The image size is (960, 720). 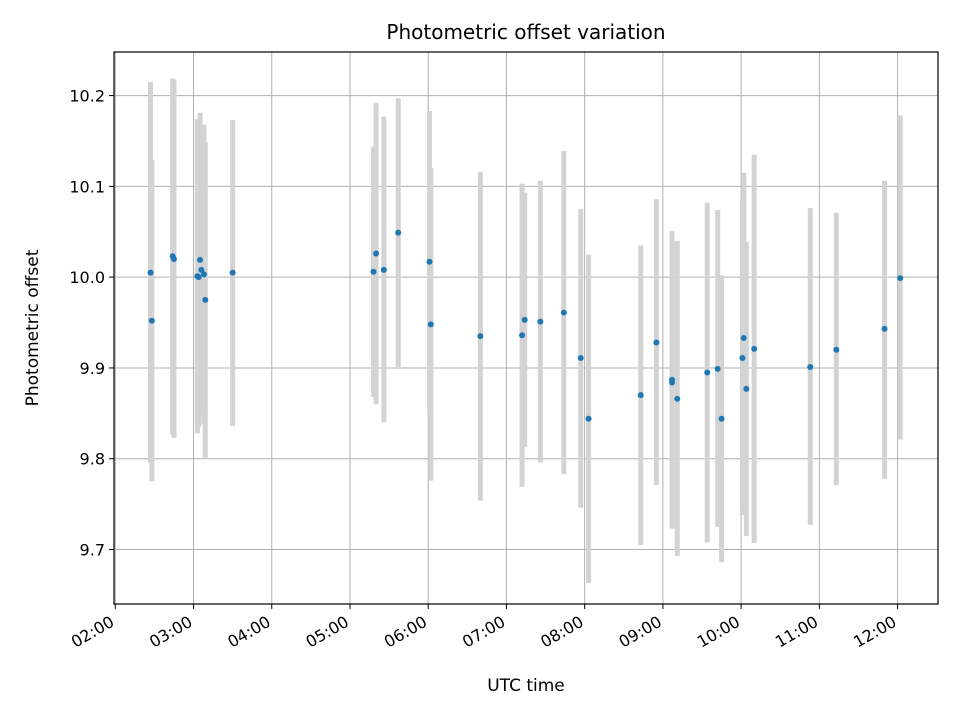 I want to click on y-tick-label: 9.7, so click(x=92, y=550).